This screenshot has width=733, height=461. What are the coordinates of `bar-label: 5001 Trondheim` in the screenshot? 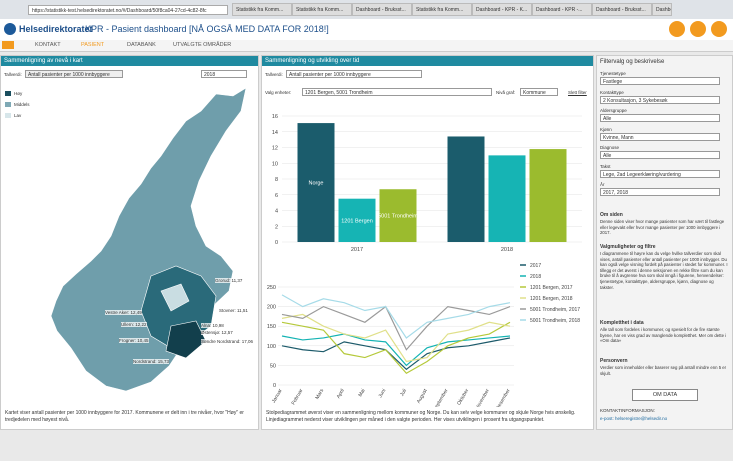 It's located at (398, 217).